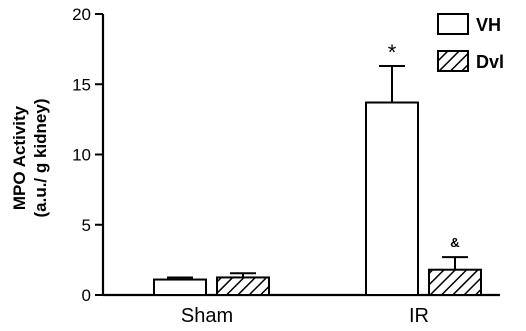  I want to click on annotations-group: *&, so click(424, 145).